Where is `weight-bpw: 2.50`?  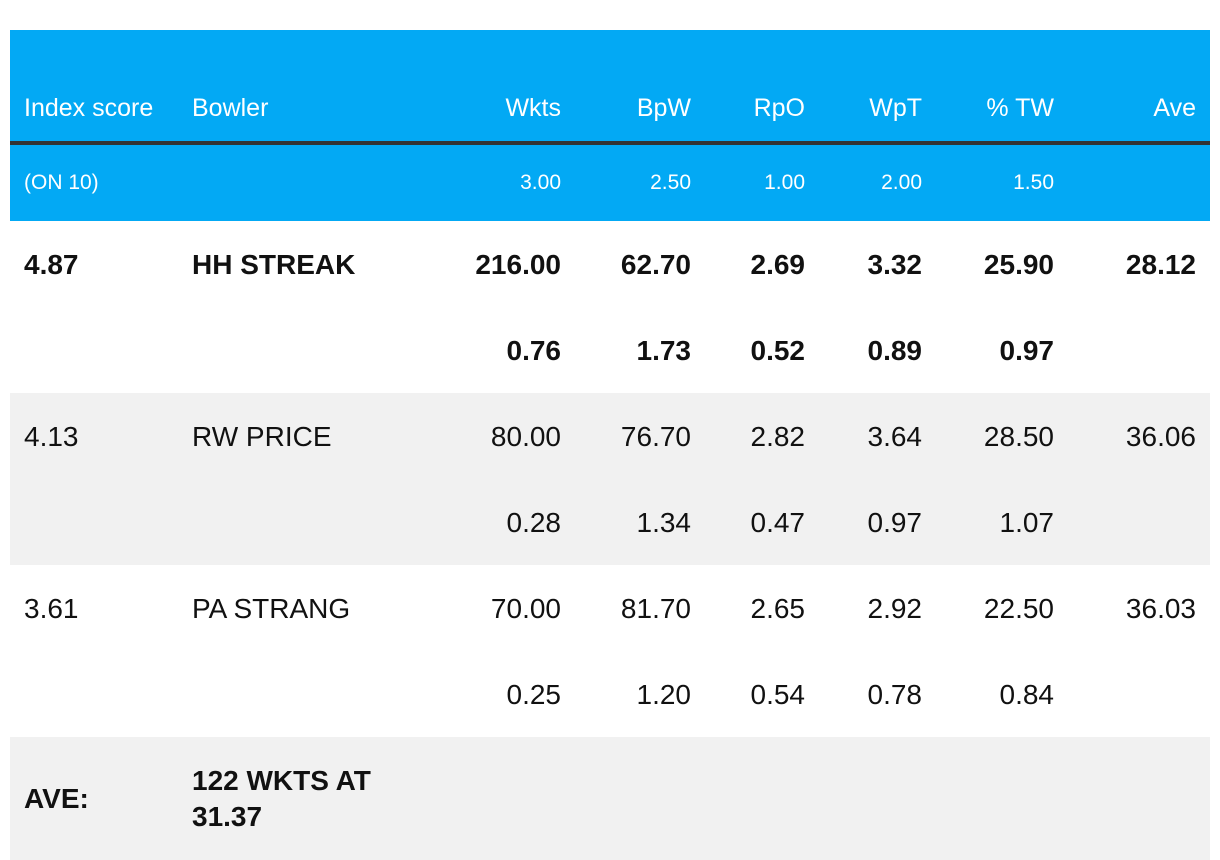 weight-bpw: 2.50 is located at coordinates (640, 182).